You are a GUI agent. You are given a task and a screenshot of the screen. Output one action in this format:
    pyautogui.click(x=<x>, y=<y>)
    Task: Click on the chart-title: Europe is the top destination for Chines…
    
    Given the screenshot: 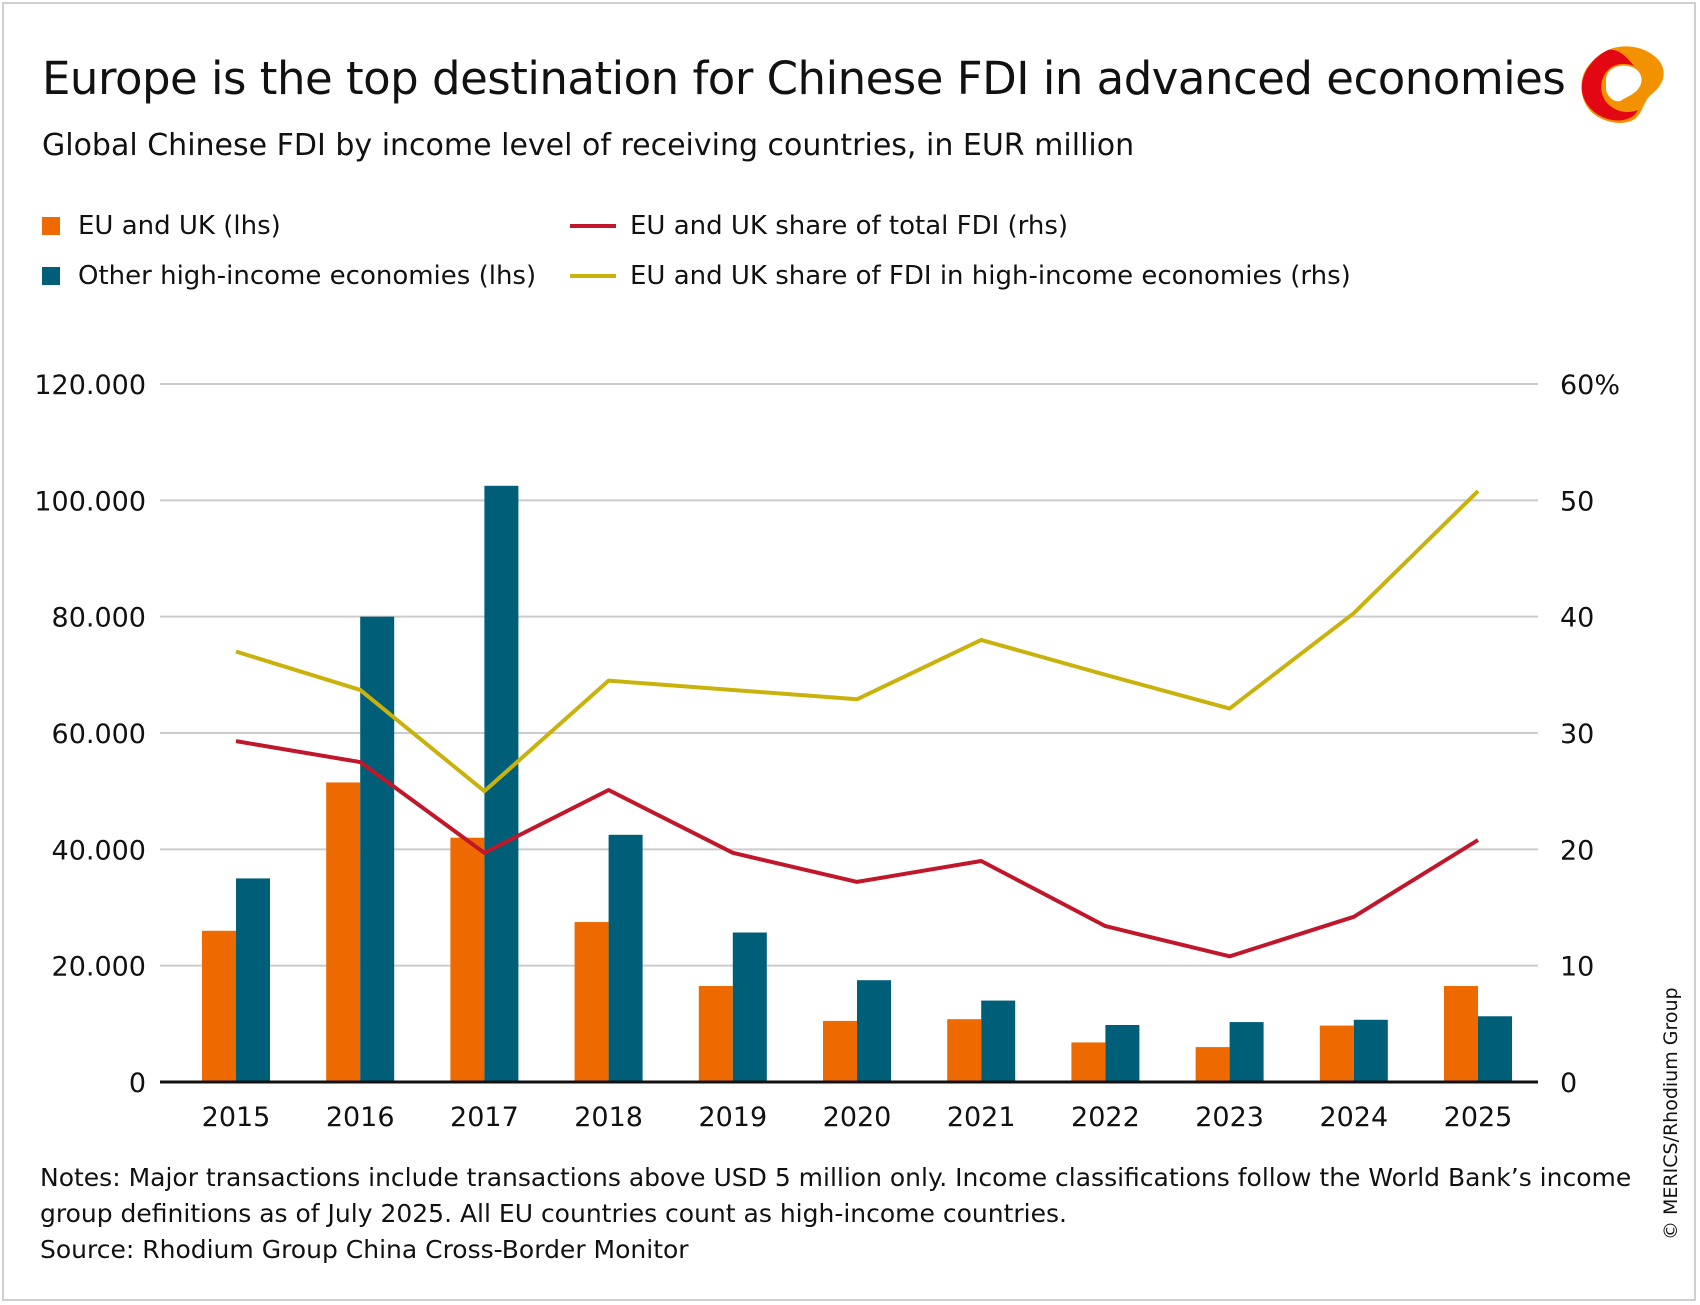 What is the action you would take?
    pyautogui.click(x=804, y=78)
    